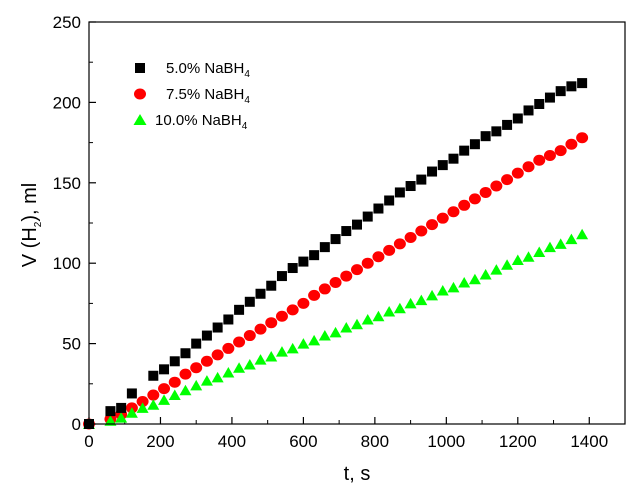 This screenshot has height=489, width=627. Describe the element at coordinates (245, 126) in the screenshot. I see `legend-label-10pct-sub: 4` at that location.